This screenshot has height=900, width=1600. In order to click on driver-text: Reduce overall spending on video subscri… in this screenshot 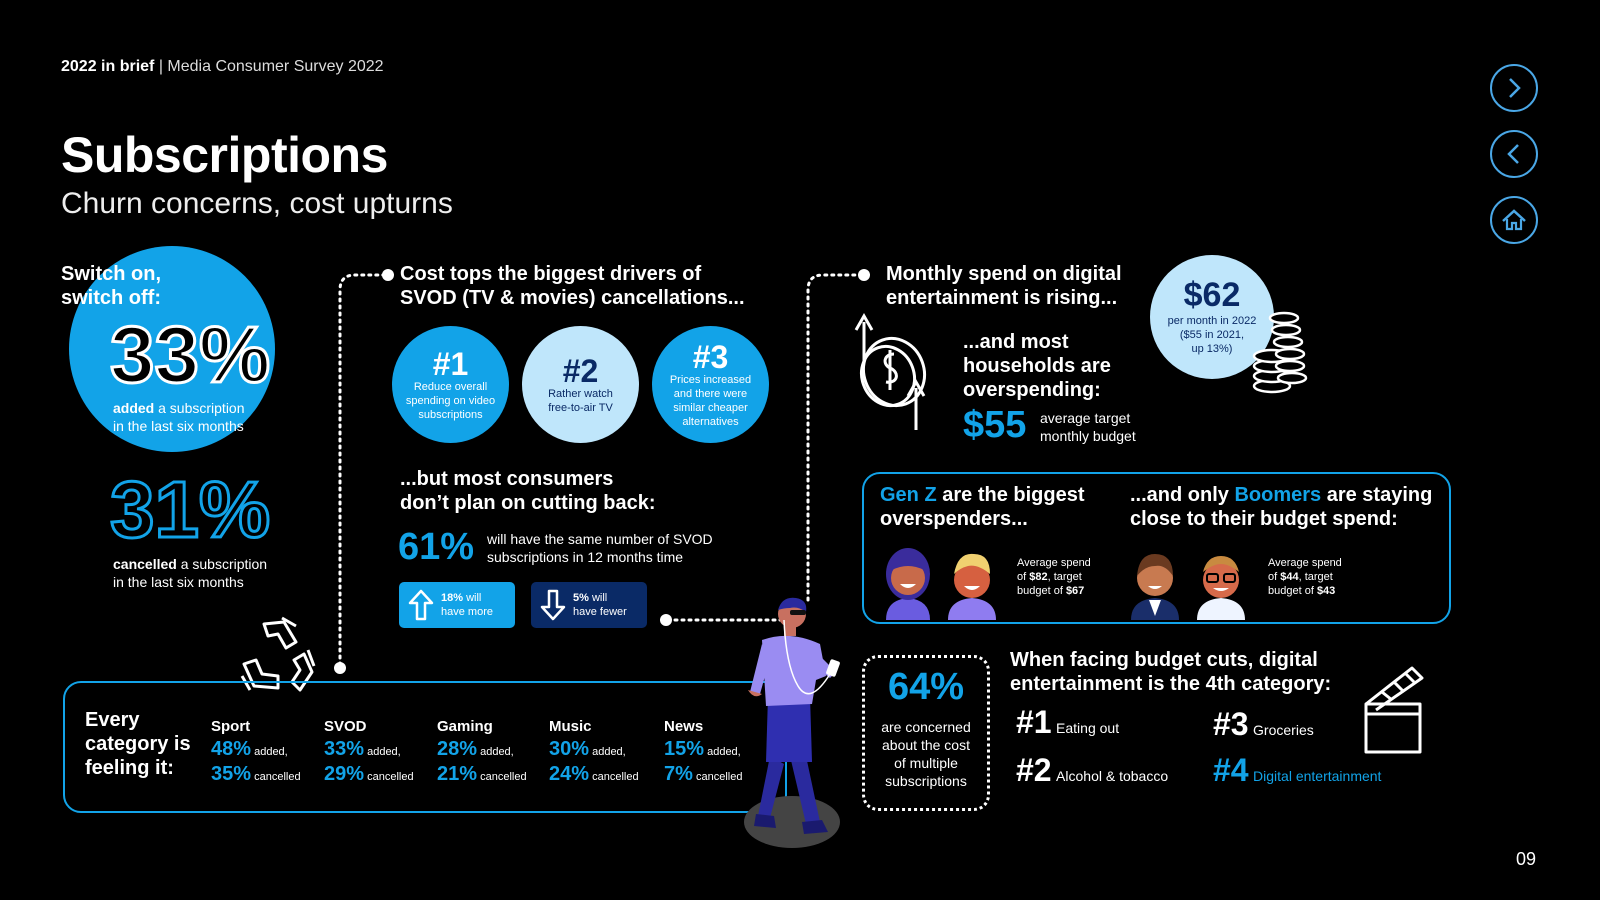, I will do `click(450, 400)`.